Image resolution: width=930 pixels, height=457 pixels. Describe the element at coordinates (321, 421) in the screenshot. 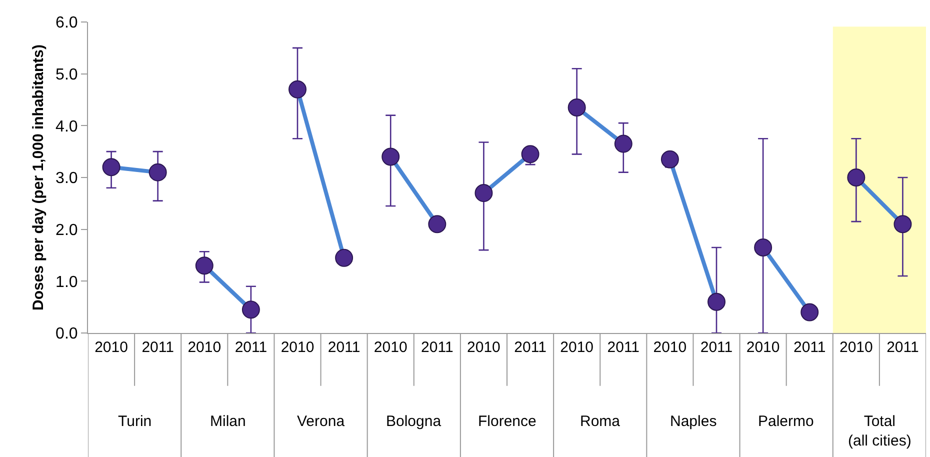

I see `text: Verona` at that location.